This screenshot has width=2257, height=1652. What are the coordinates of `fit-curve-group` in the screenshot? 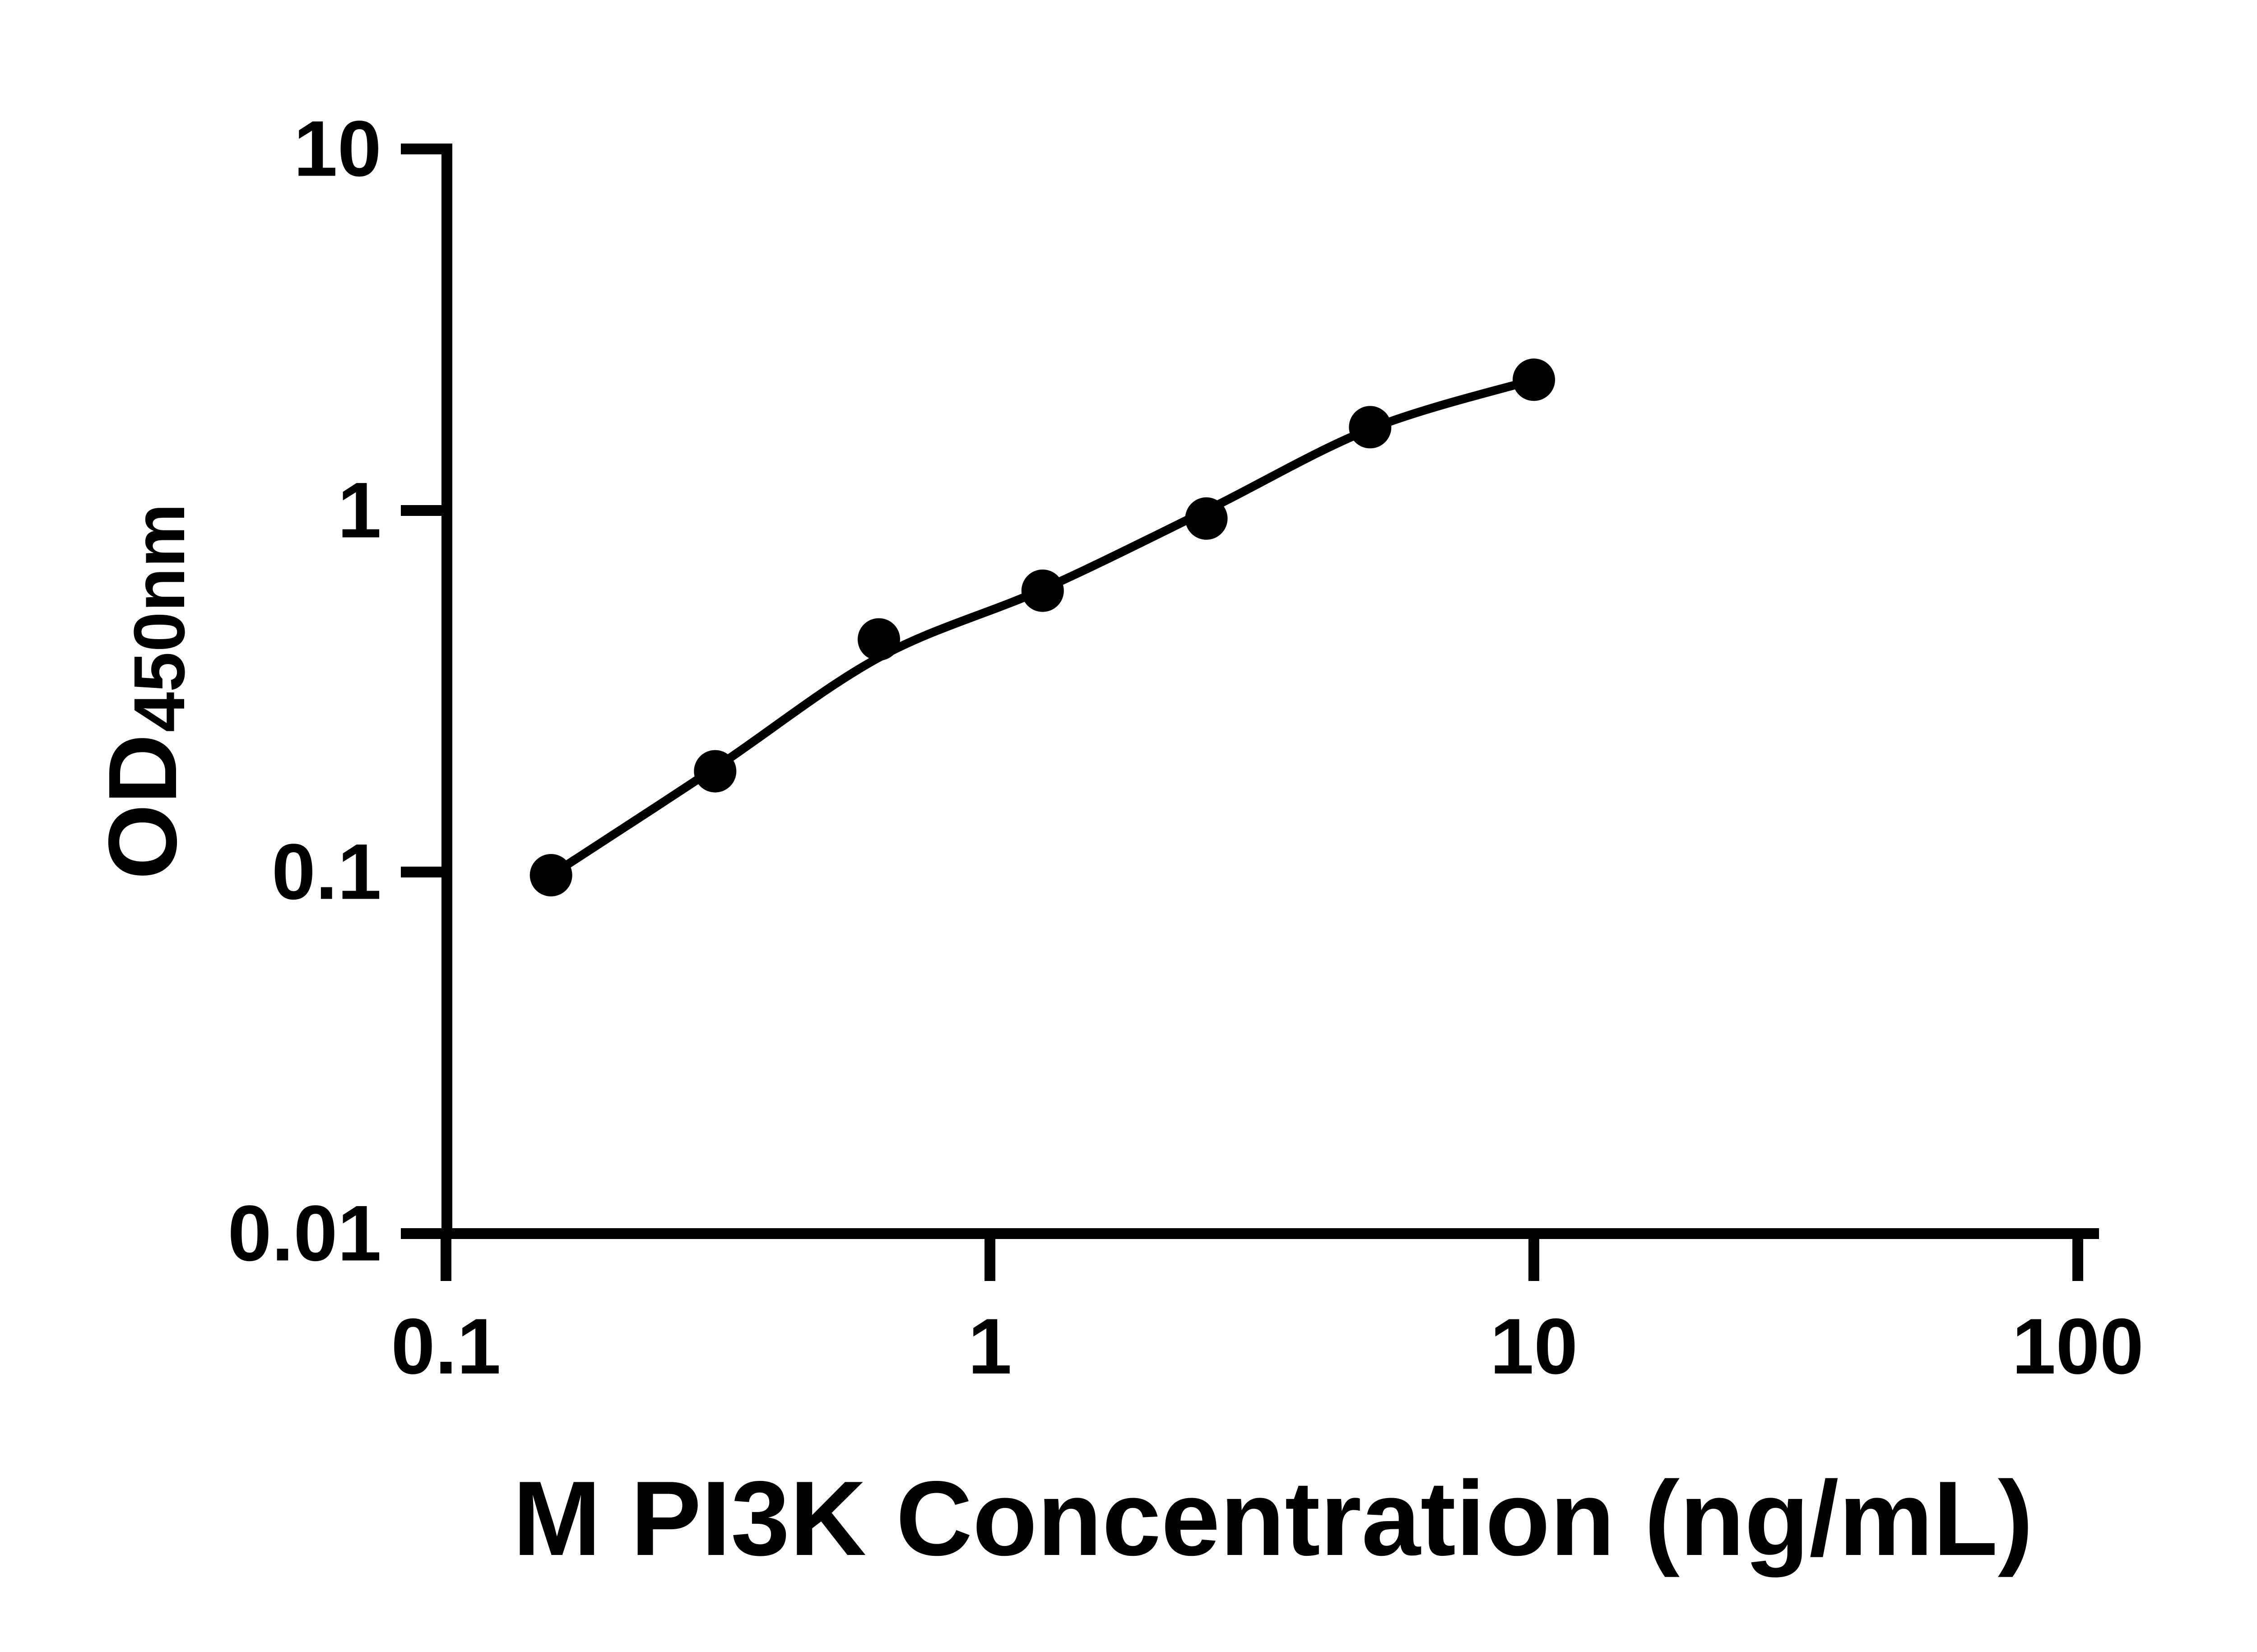 It's located at (1043, 627).